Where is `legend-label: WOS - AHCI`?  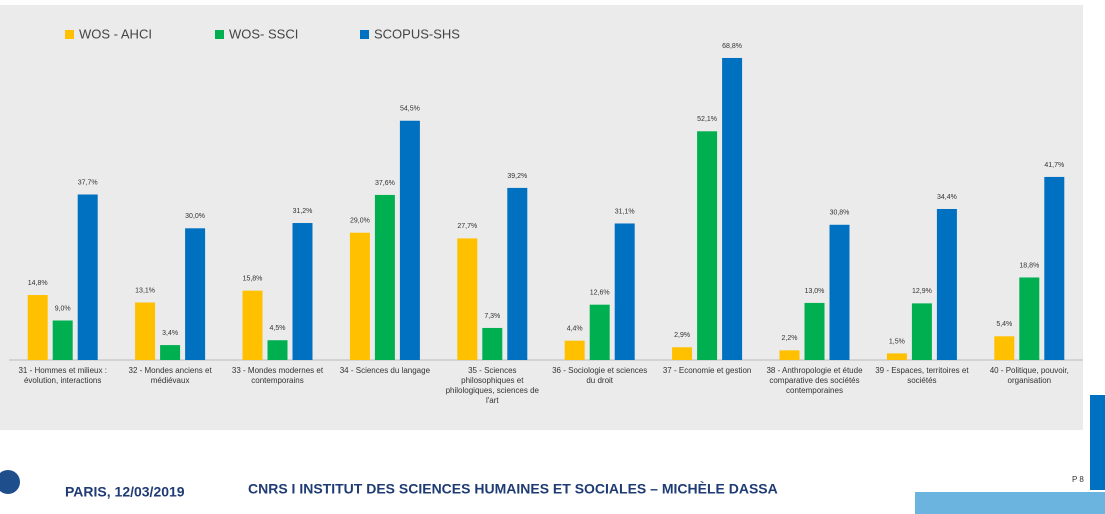 legend-label: WOS - AHCI is located at coordinates (115, 33).